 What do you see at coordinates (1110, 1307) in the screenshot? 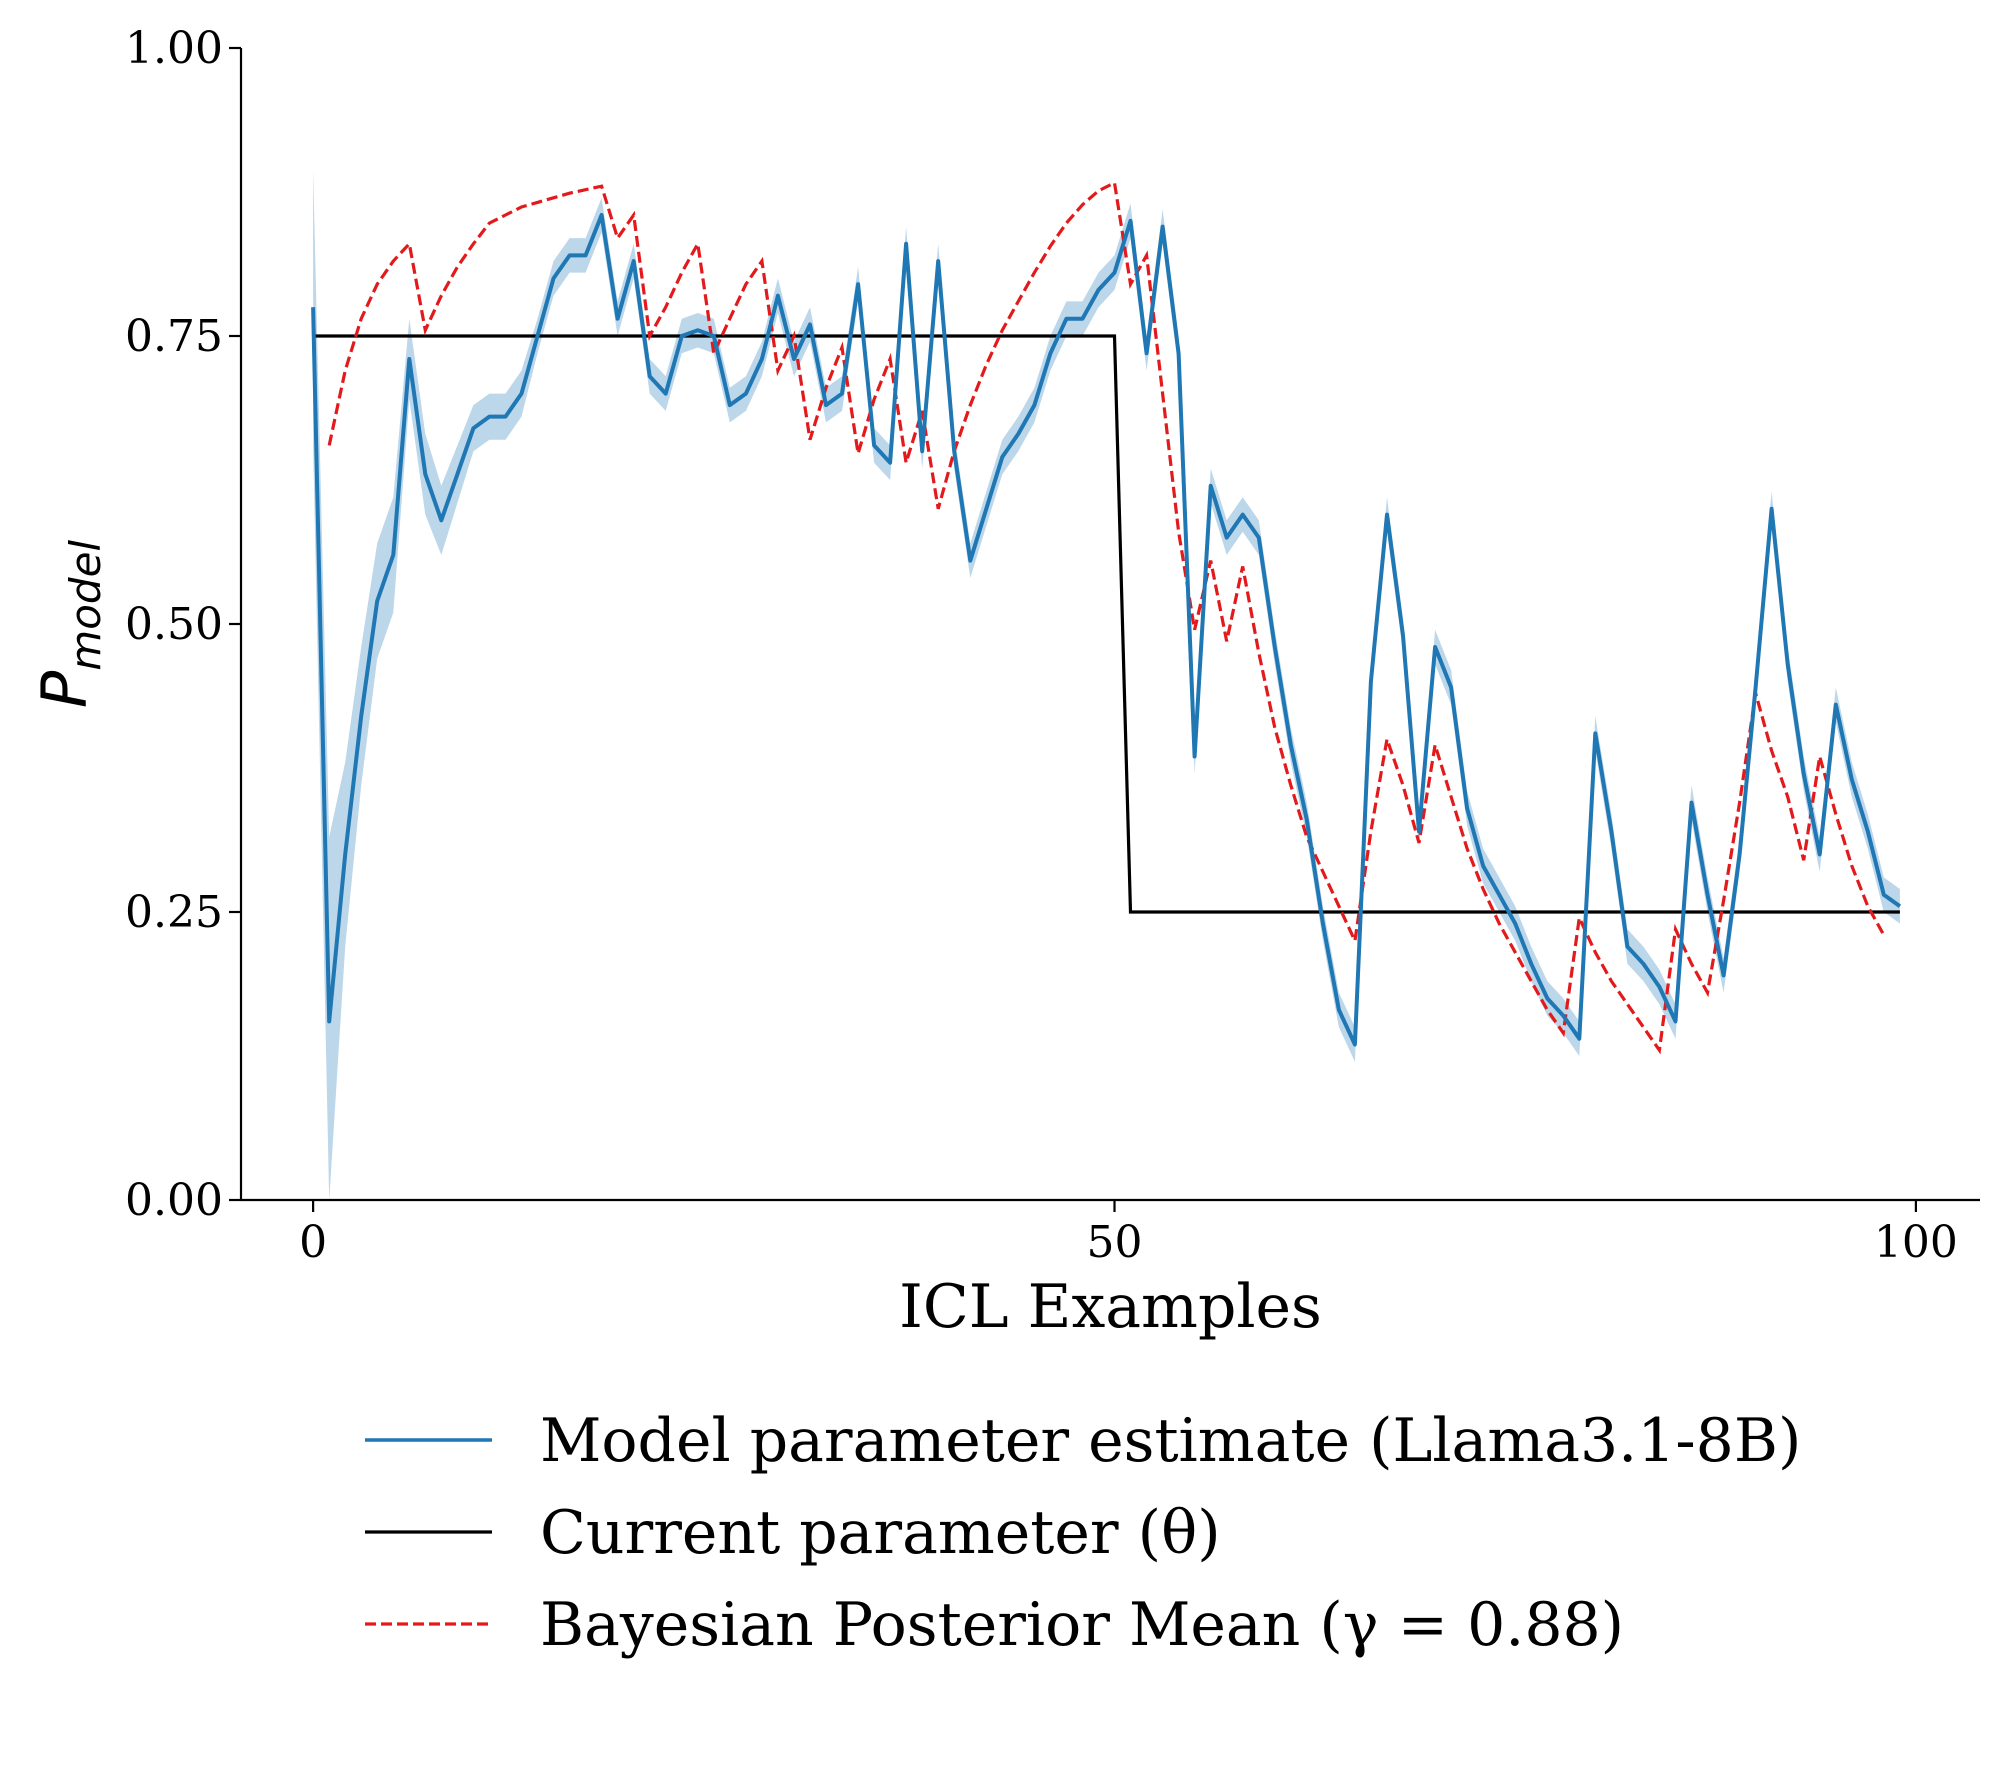
I see `x-axis-label: ICL Examples` at bounding box center [1110, 1307].